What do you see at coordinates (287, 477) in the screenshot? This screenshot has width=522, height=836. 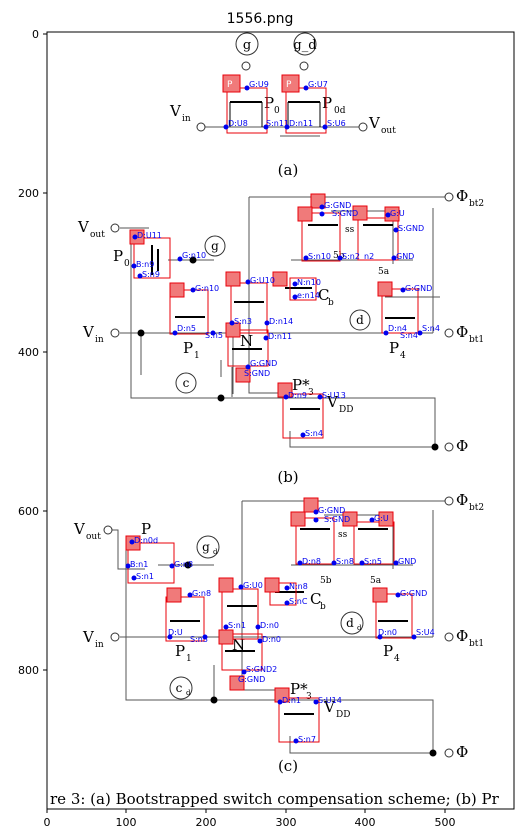 I see `panel-b-label: (b)` at bounding box center [287, 477].